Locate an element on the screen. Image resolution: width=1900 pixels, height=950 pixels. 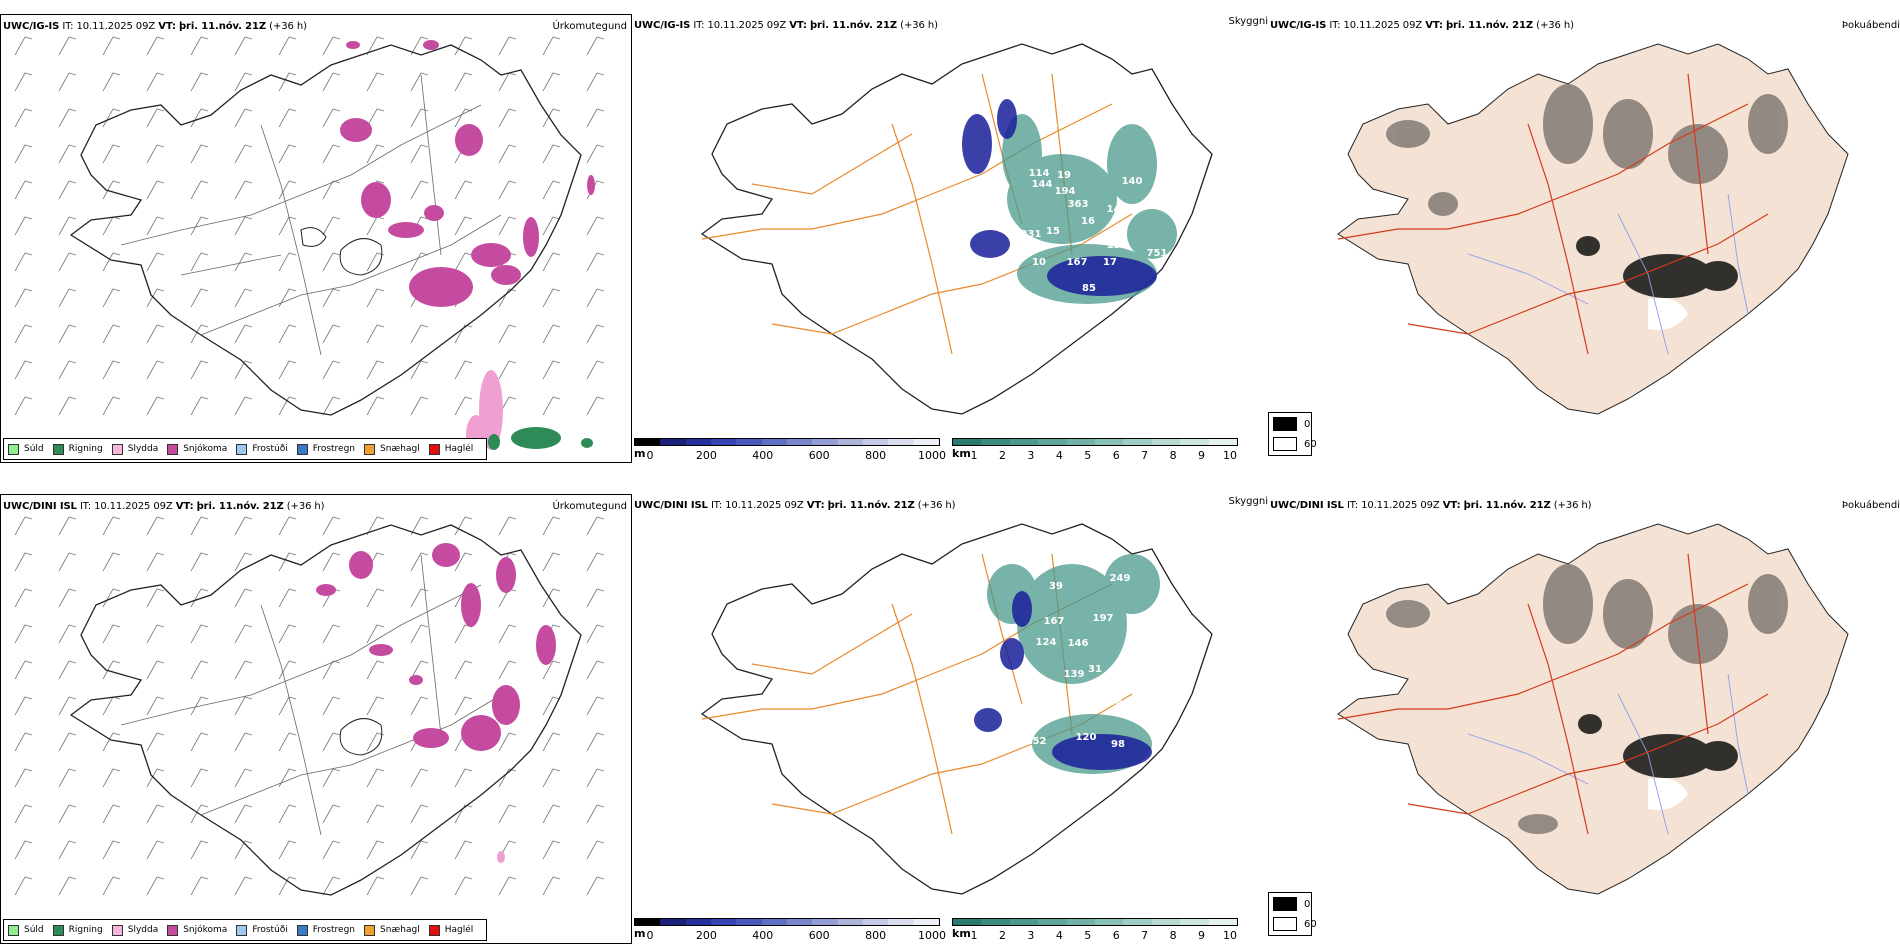
legend-label: Snjókoma is located at coordinates (205, 930).